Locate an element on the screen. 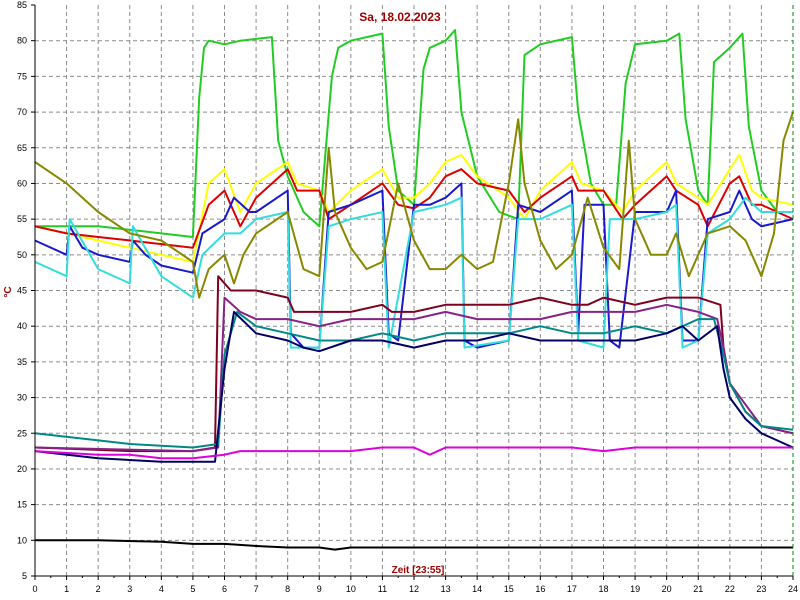  y-axis-title: °C is located at coordinates (8, 291).